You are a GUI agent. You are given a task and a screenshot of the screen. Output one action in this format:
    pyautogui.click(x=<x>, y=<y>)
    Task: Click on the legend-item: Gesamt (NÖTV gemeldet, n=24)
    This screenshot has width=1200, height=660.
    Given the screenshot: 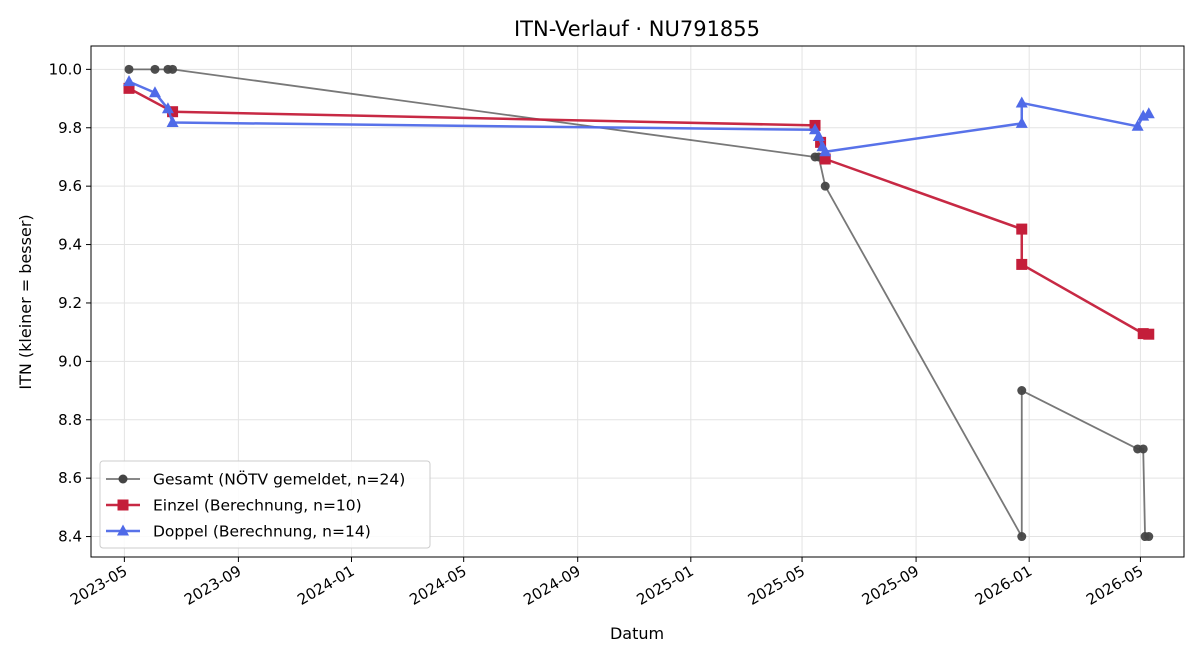 What is the action you would take?
    pyautogui.click(x=255, y=479)
    